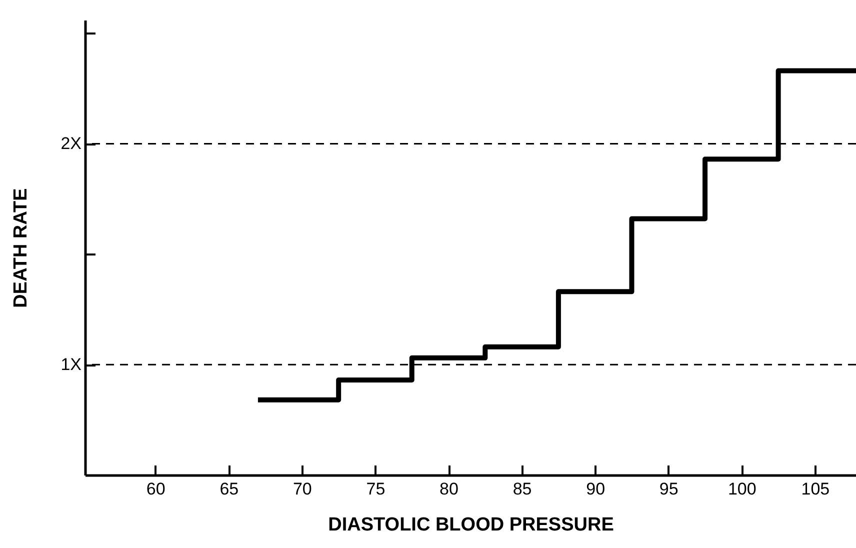 The width and height of the screenshot is (856, 548). Describe the element at coordinates (596, 489) in the screenshot. I see `x-tick-label: 90` at that location.